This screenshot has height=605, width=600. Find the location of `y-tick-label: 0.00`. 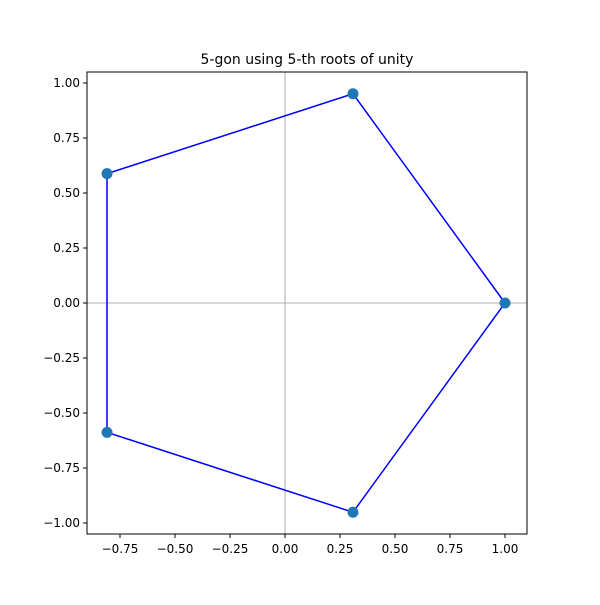

y-tick-label: 0.00 is located at coordinates (66, 303).